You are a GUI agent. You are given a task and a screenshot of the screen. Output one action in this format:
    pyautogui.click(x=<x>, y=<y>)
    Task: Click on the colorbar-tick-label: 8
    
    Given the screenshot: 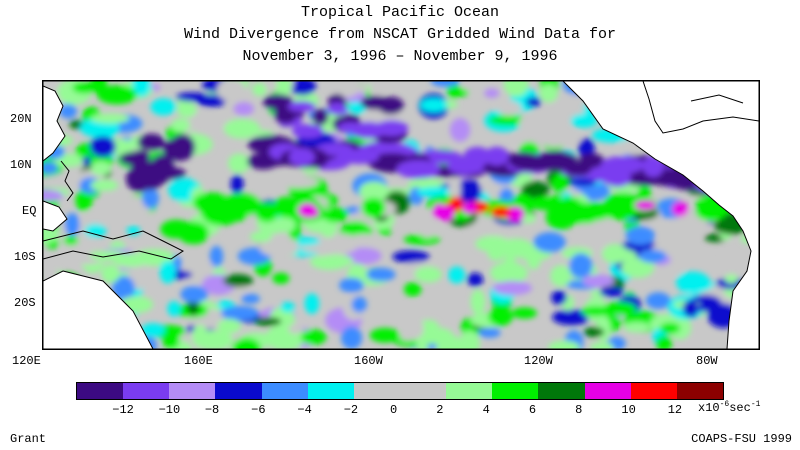 What is the action you would take?
    pyautogui.click(x=579, y=410)
    